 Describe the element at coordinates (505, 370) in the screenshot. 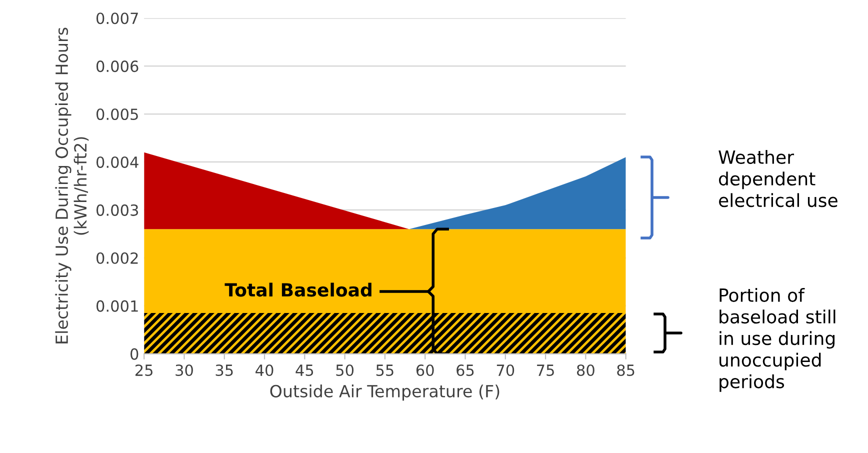

I see `x-tick-label: 70` at that location.